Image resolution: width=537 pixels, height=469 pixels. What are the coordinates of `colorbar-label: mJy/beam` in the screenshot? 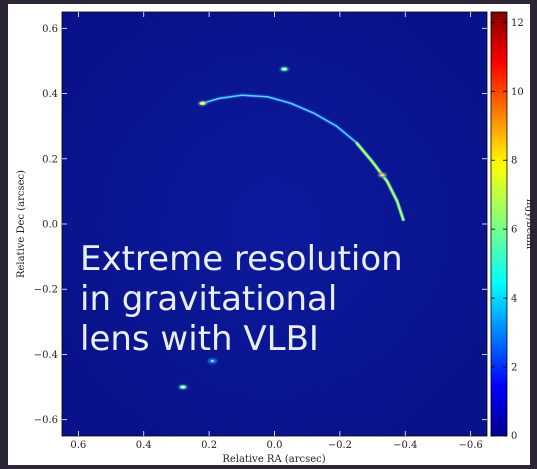 It's located at (529, 224).